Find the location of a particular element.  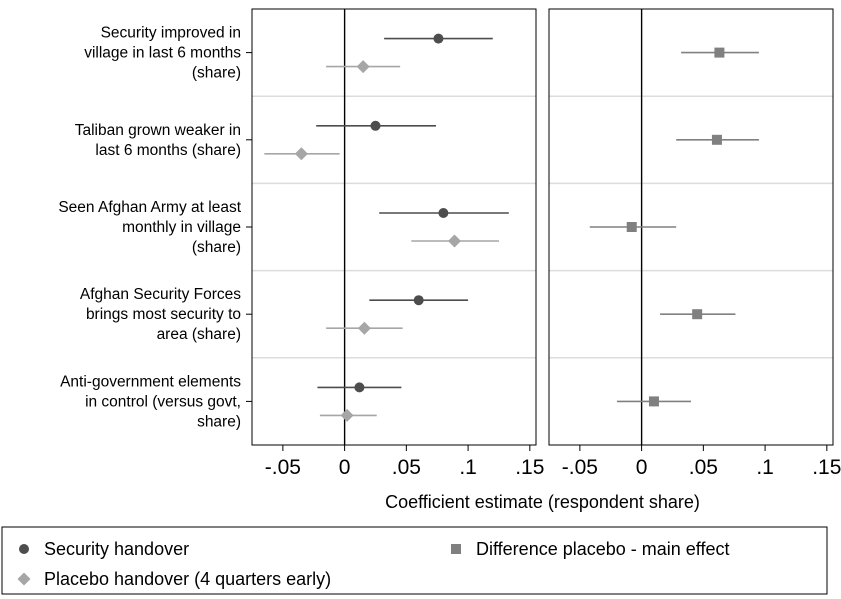

series-square is located at coordinates (674, 227).